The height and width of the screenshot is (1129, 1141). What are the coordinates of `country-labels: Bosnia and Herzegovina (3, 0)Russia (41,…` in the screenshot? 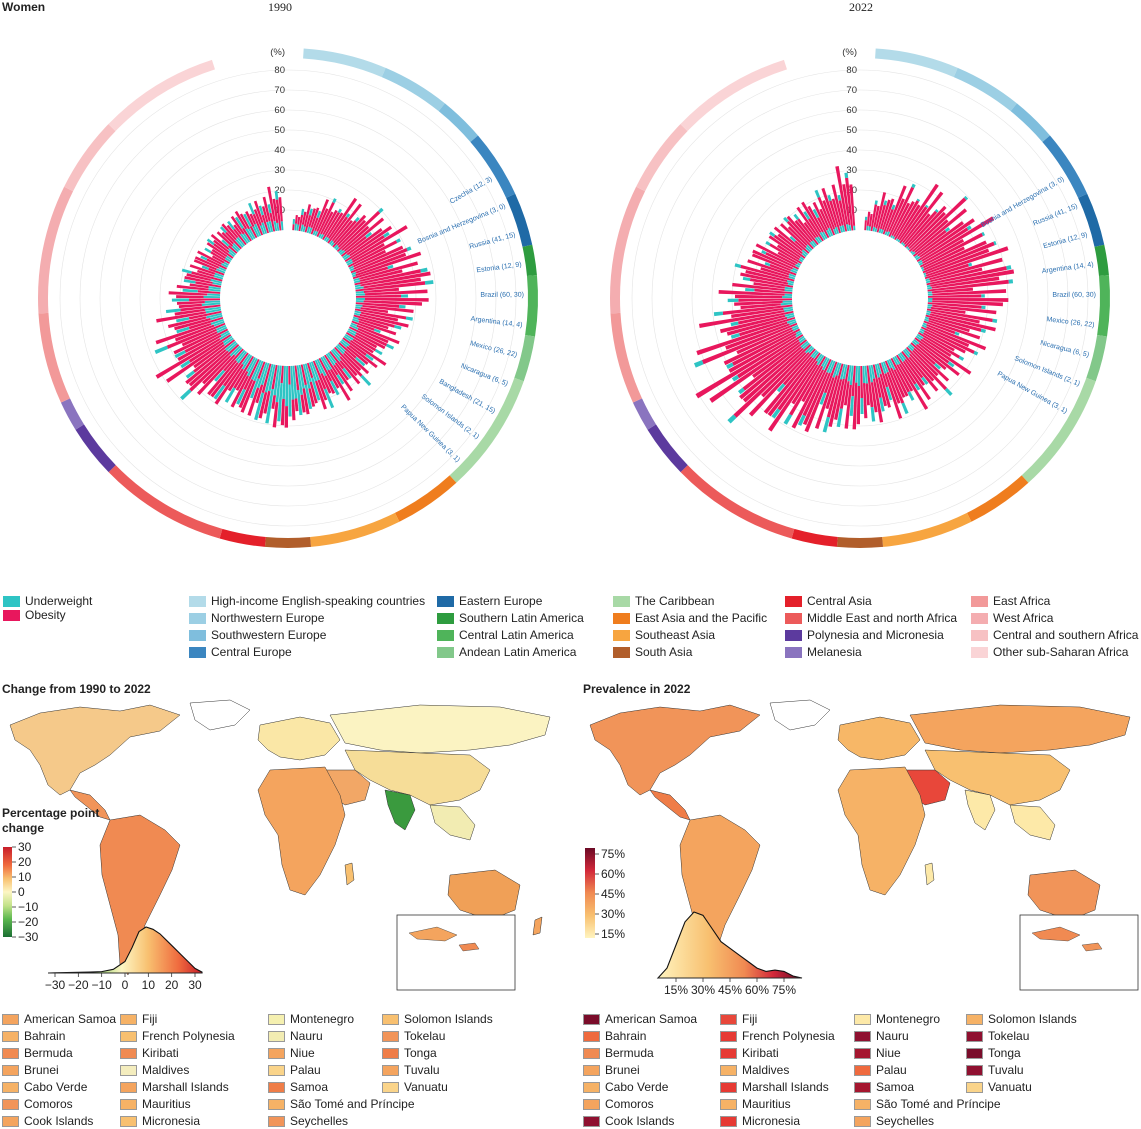 It's located at (1038, 295).